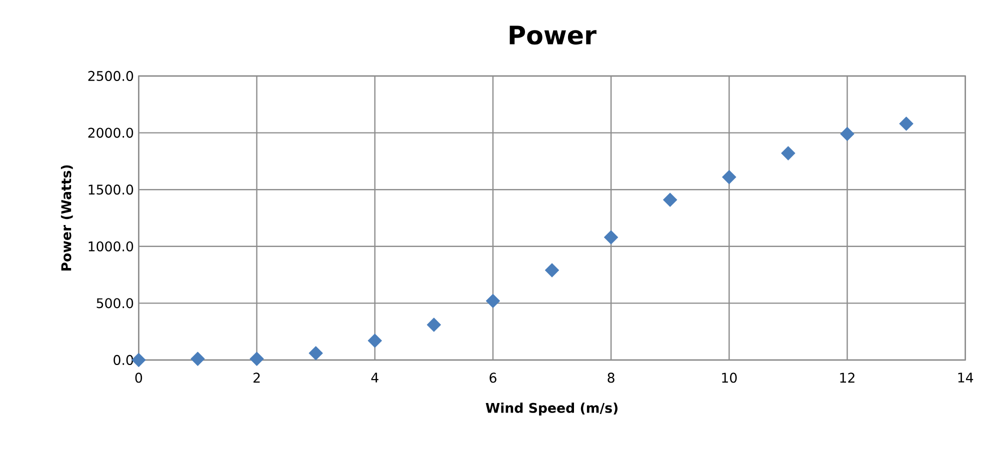 The height and width of the screenshot is (456, 992). I want to click on x-tick-label: 8, so click(611, 377).